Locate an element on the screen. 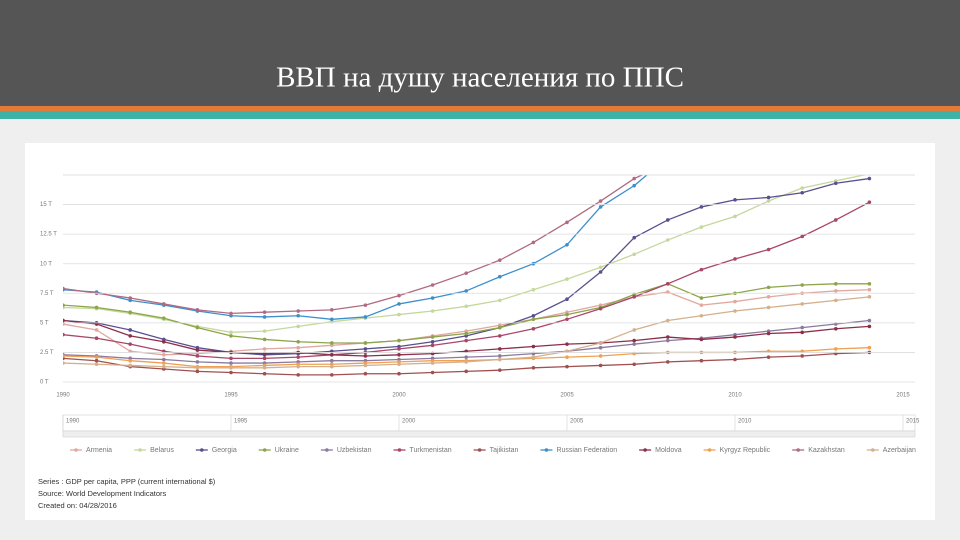 Image resolution: width=960 pixels, height=540 pixels. navigator is located at coordinates (489, 423).